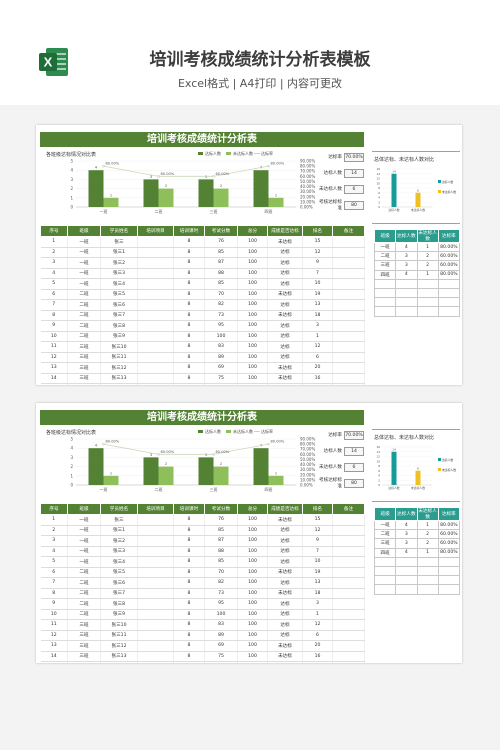 The height and width of the screenshot is (750, 500). Describe the element at coordinates (317, 357) in the screenshot. I see `table-cell: 6` at that location.